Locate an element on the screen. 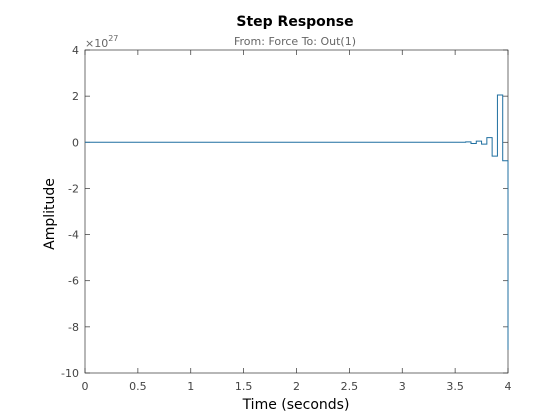  y-tick-label: 0 is located at coordinates (75, 142).